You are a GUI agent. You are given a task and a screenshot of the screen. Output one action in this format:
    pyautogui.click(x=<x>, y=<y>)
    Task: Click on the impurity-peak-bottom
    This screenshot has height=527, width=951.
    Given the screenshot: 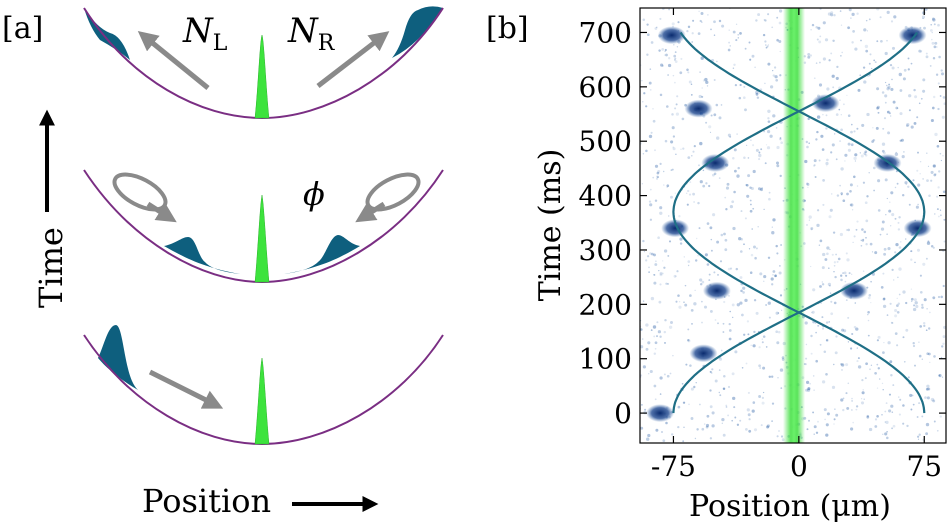 What is the action you would take?
    pyautogui.click(x=262, y=401)
    